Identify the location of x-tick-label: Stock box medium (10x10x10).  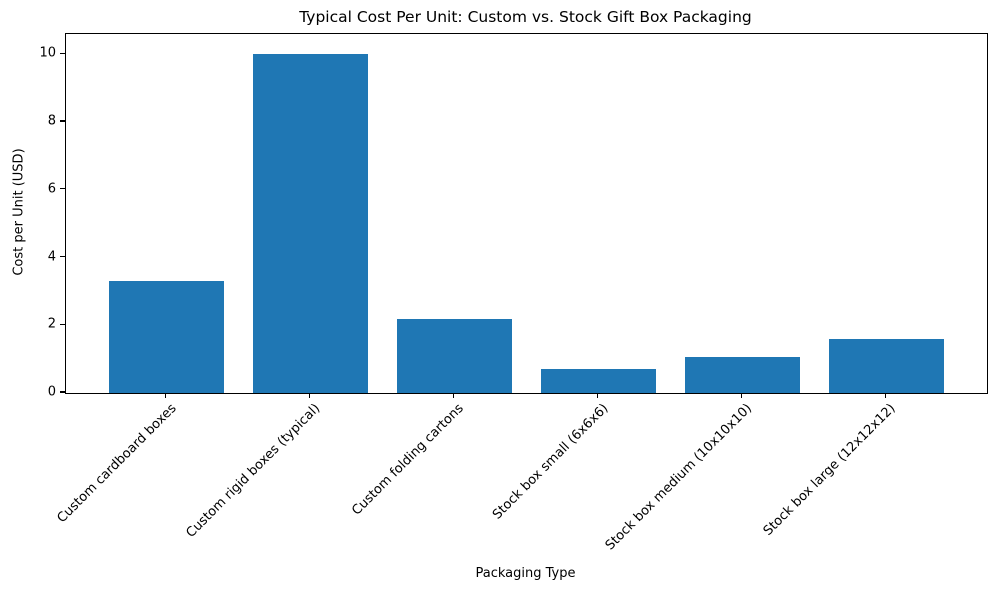
(678, 477).